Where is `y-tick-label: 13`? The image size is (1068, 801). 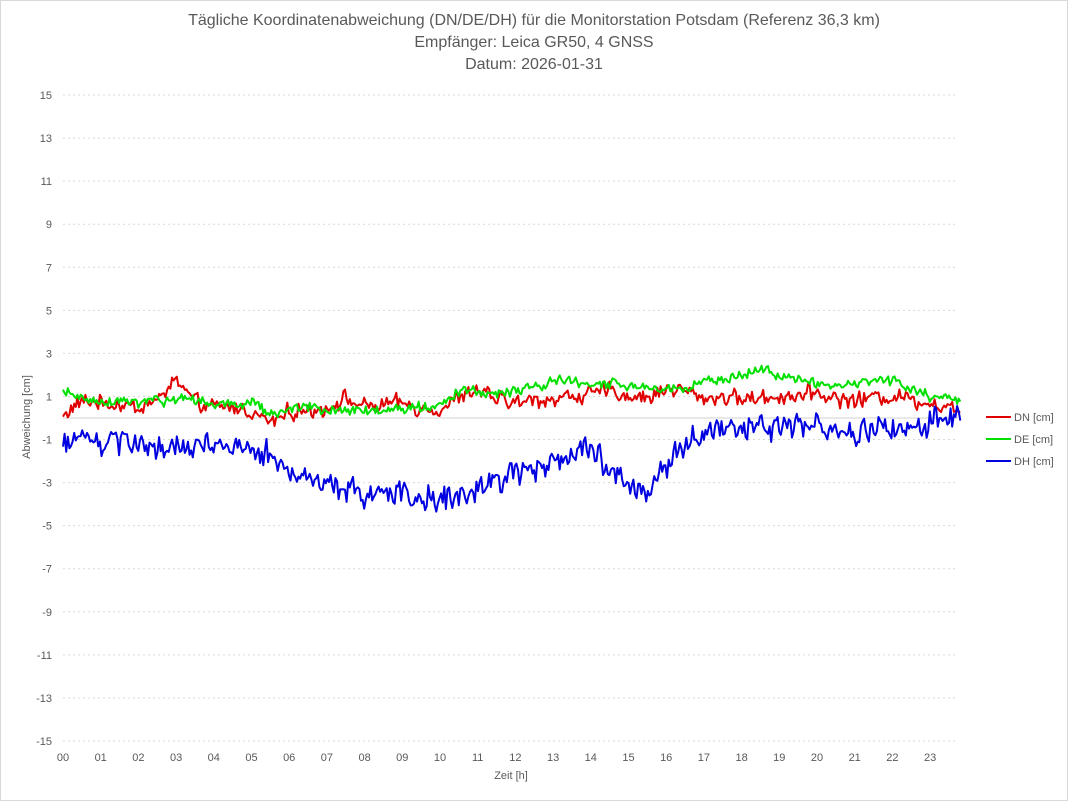 y-tick-label: 13 is located at coordinates (46, 139).